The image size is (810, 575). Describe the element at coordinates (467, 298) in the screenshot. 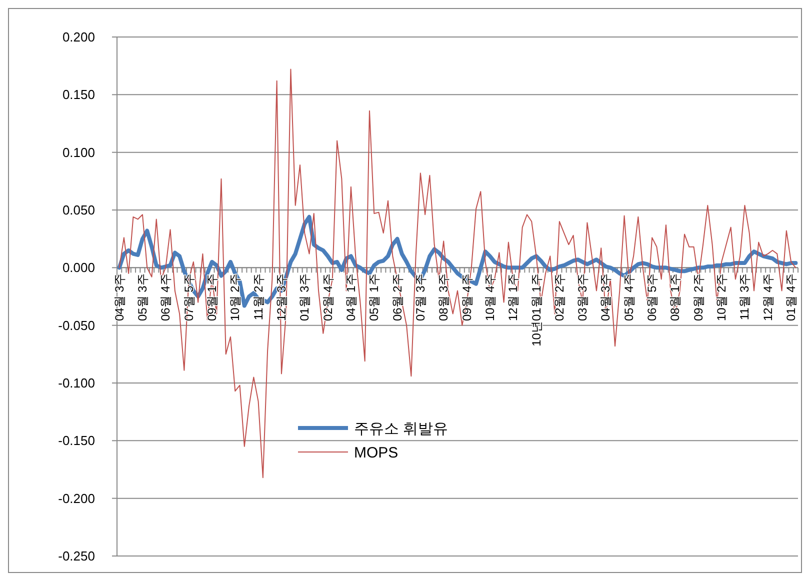

I see `x-tick-label: 09월 4주` at that location.